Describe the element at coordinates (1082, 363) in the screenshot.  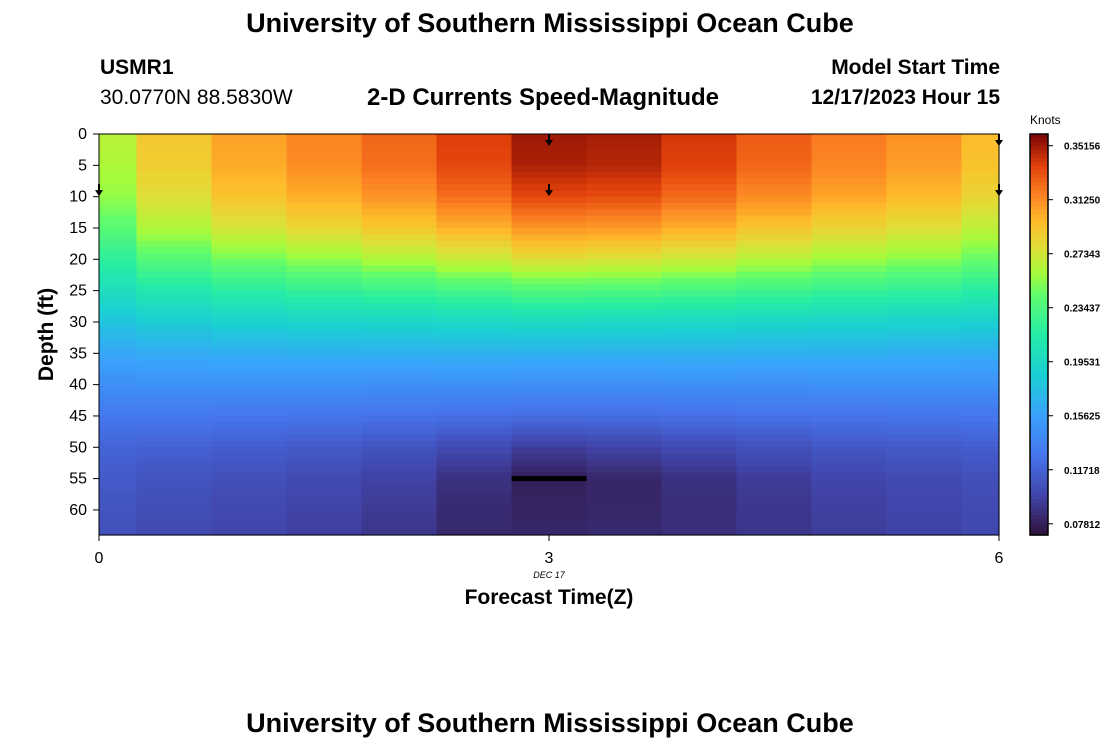
I see `colorbar-tick-label: 0.19531` at that location.